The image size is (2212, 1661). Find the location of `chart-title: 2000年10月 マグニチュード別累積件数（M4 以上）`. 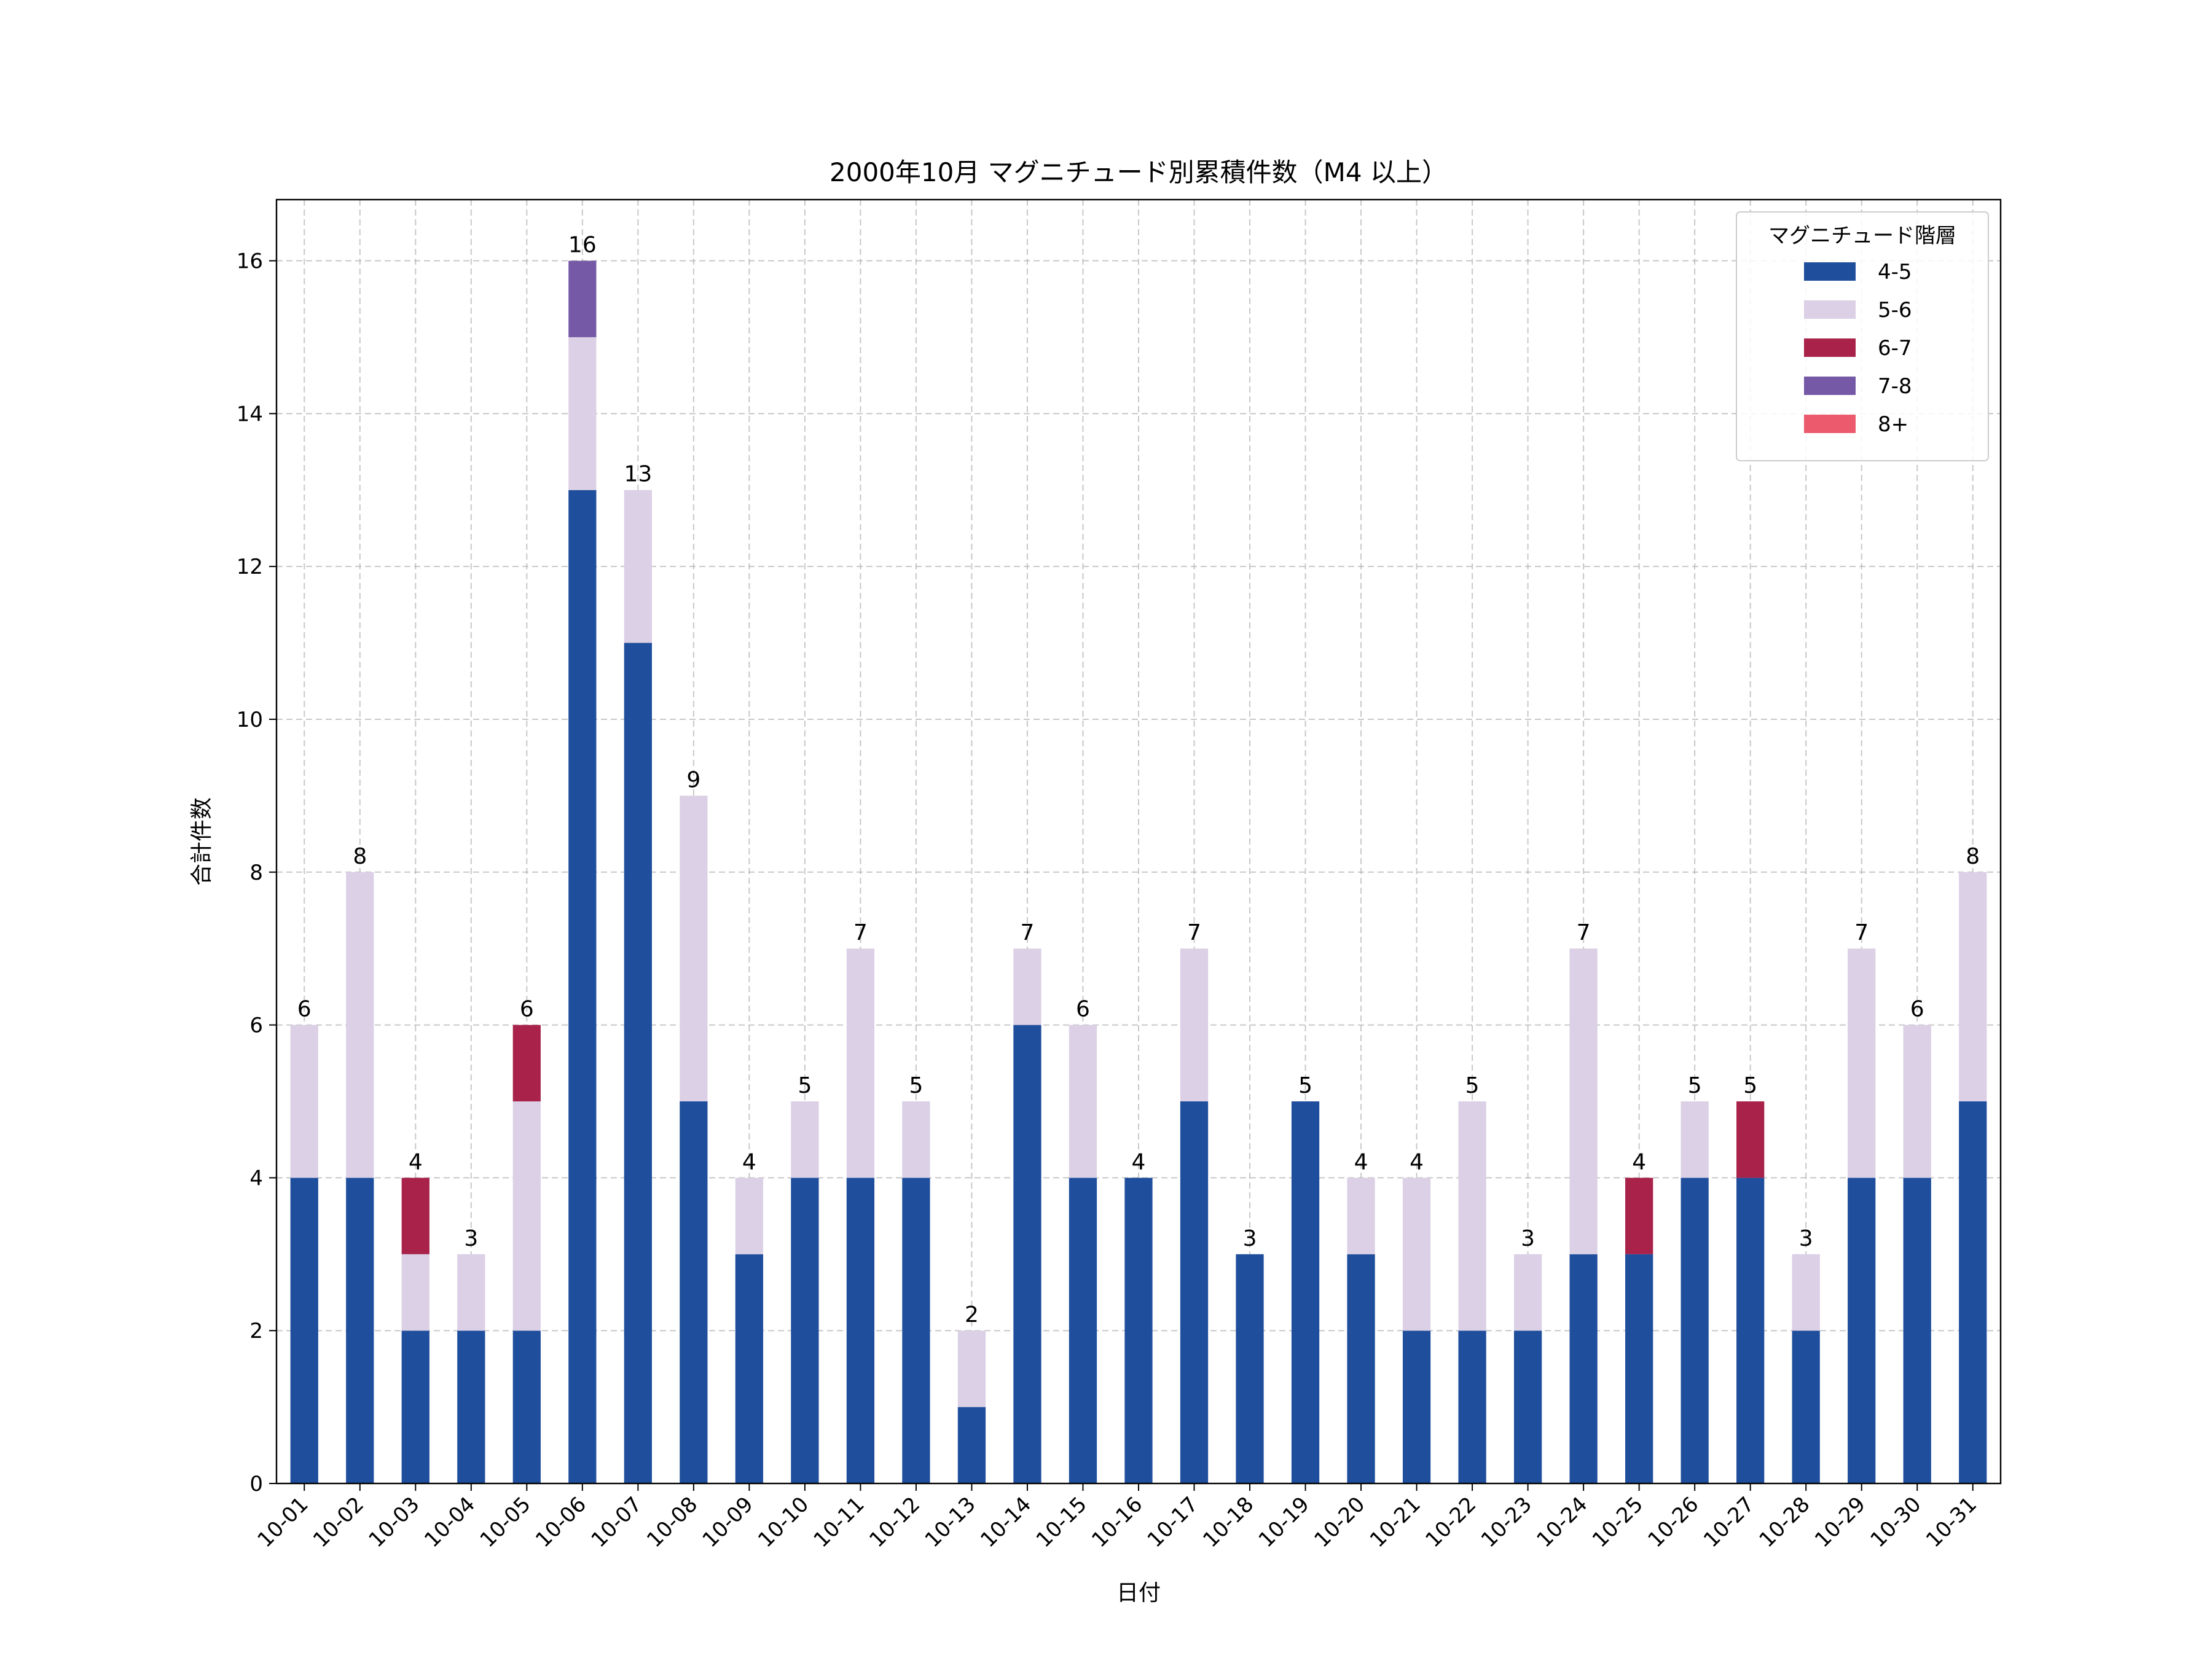

chart-title: 2000年10月 マグニチュード別累積件数（M4 以上） is located at coordinates (1139, 172).